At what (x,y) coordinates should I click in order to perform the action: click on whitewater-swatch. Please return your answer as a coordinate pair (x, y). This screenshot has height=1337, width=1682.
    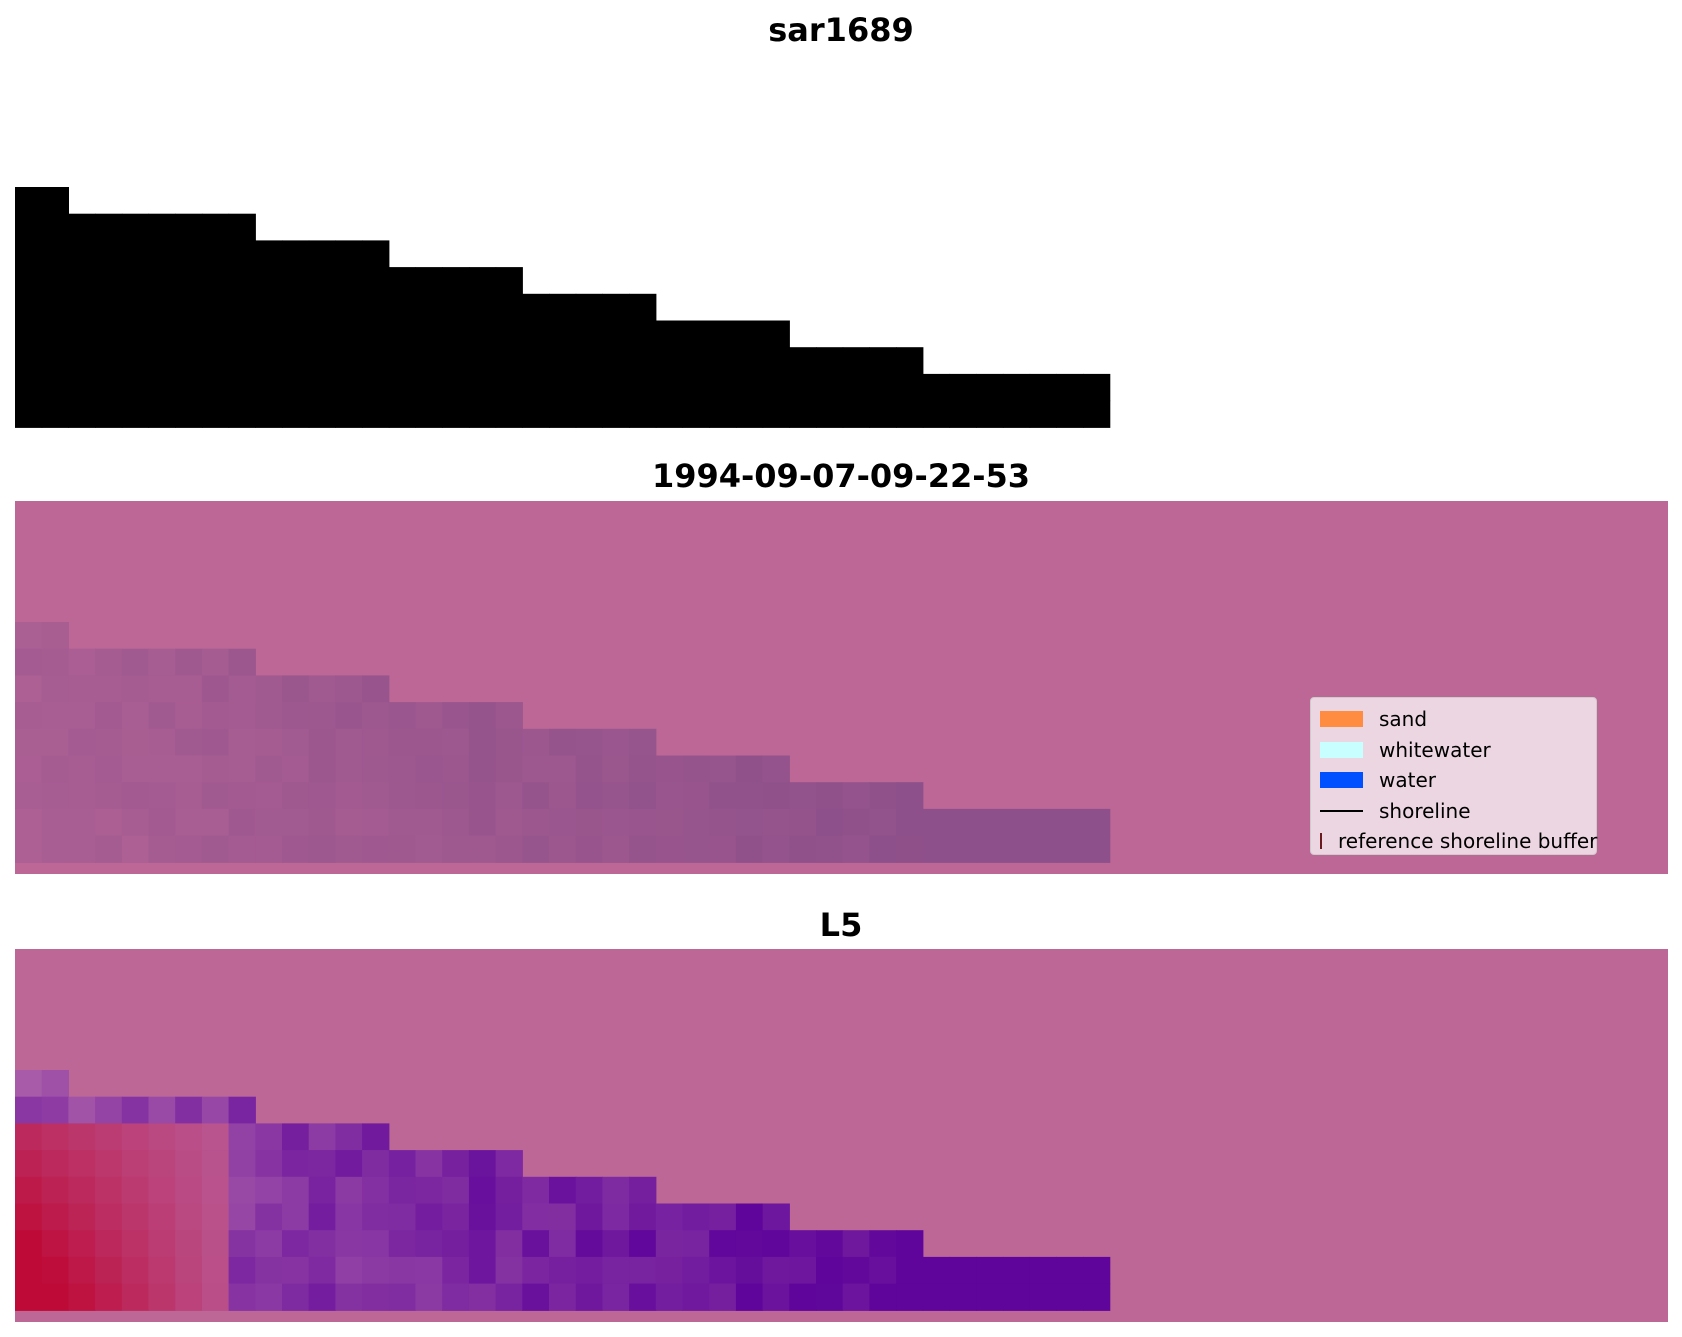
    Looking at the image, I should click on (1341, 749).